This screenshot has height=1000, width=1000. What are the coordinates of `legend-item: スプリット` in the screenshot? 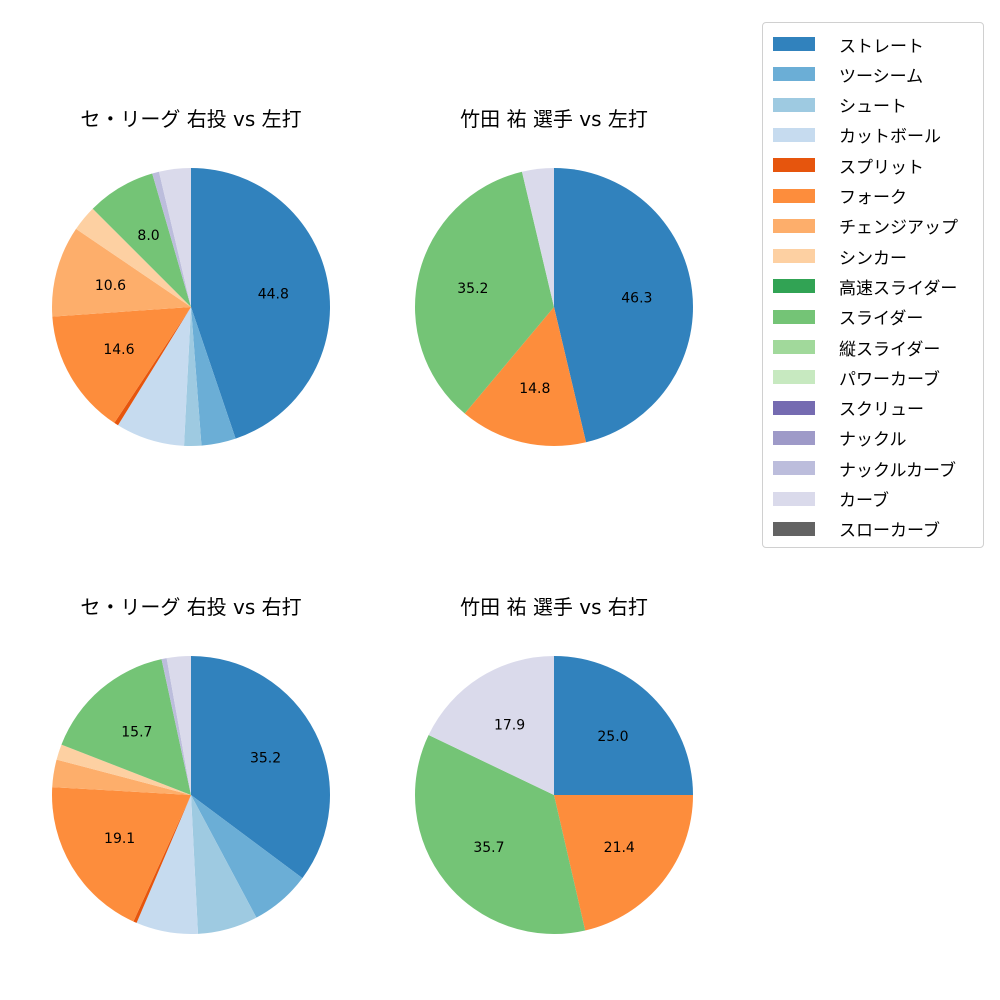 It's located at (848, 166).